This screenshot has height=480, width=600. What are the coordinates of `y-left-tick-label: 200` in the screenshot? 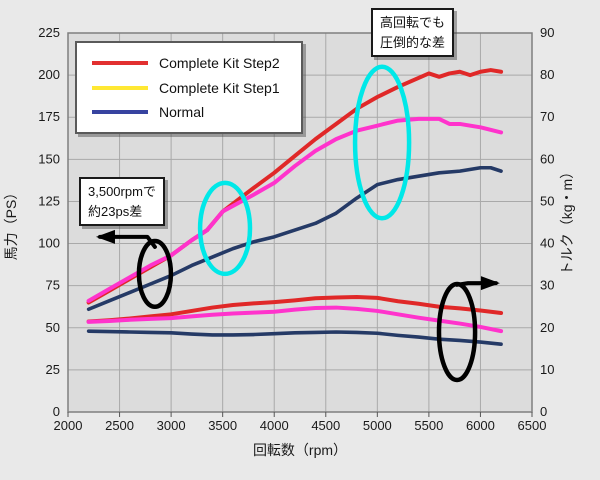 It's located at (49, 74).